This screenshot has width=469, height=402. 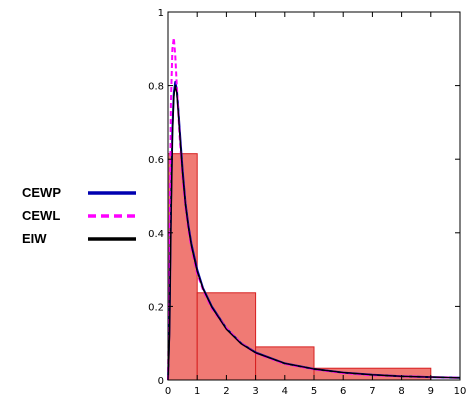 I want to click on x-tick-label: 7, so click(x=372, y=391).